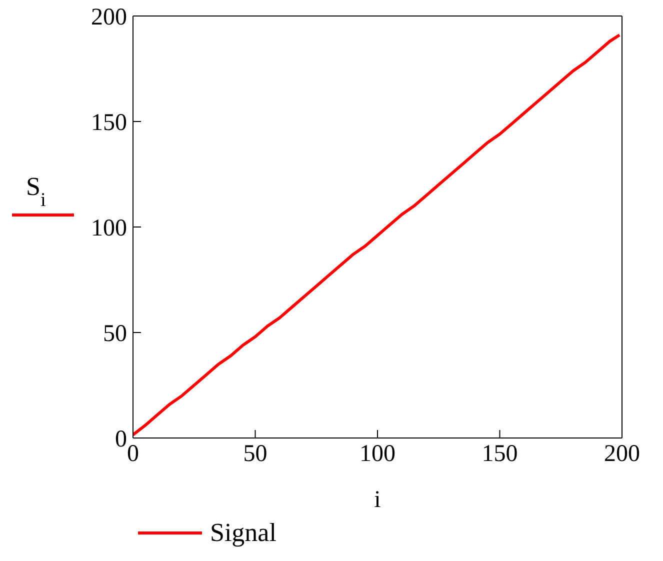 Image resolution: width=663 pixels, height=561 pixels. I want to click on legend-label: Signal, so click(243, 533).